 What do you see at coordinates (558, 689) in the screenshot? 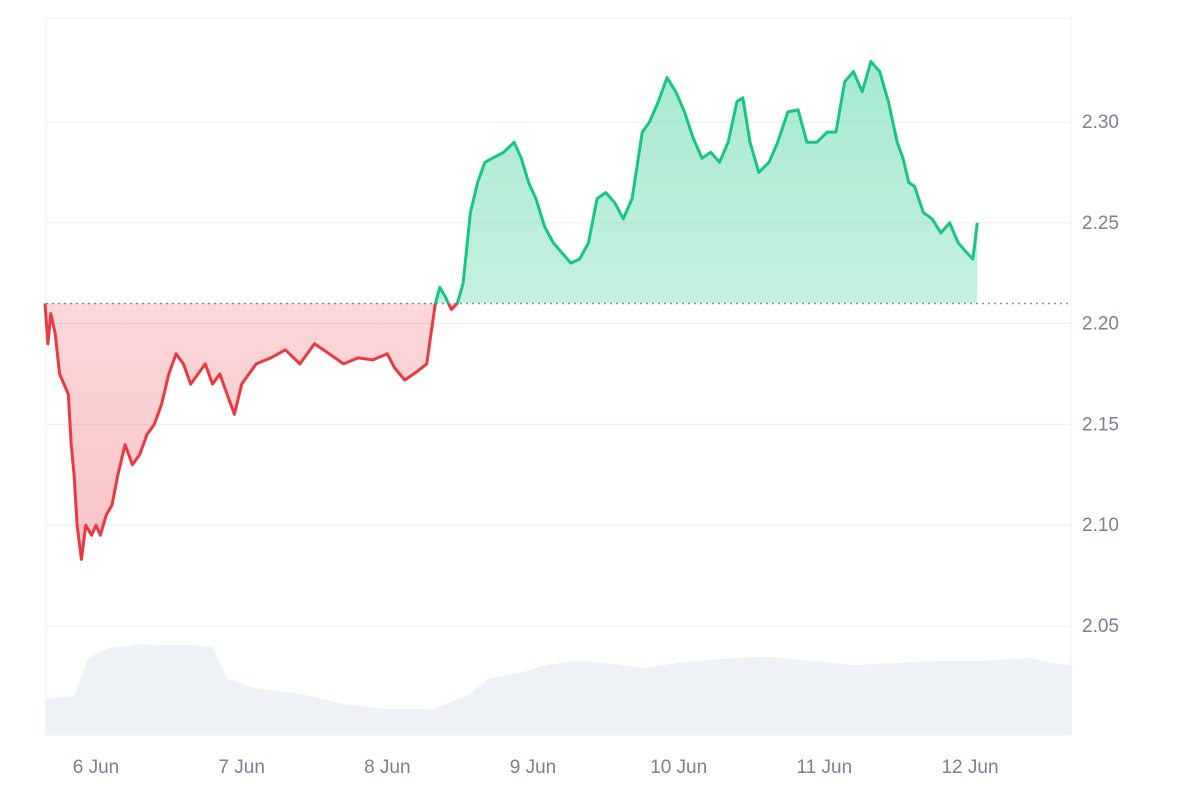
I see `volume-area` at bounding box center [558, 689].